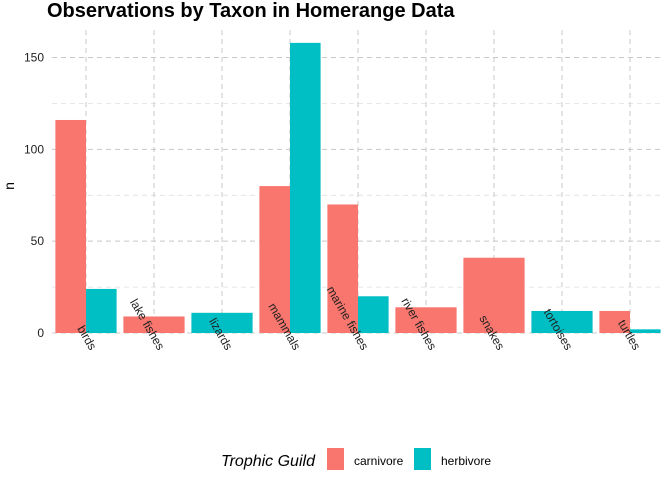 This screenshot has width=672, height=480. What do you see at coordinates (379, 461) in the screenshot?
I see `legend-label-carnivore: carnivore` at bounding box center [379, 461].